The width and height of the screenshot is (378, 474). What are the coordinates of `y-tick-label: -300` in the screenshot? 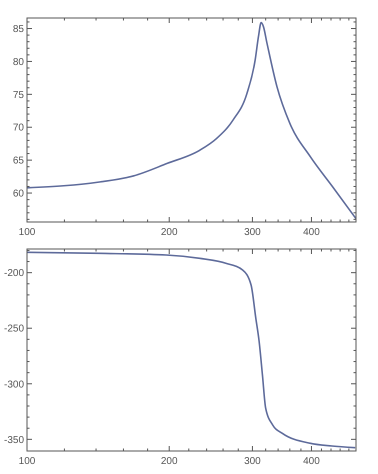 It's located at (14, 384).